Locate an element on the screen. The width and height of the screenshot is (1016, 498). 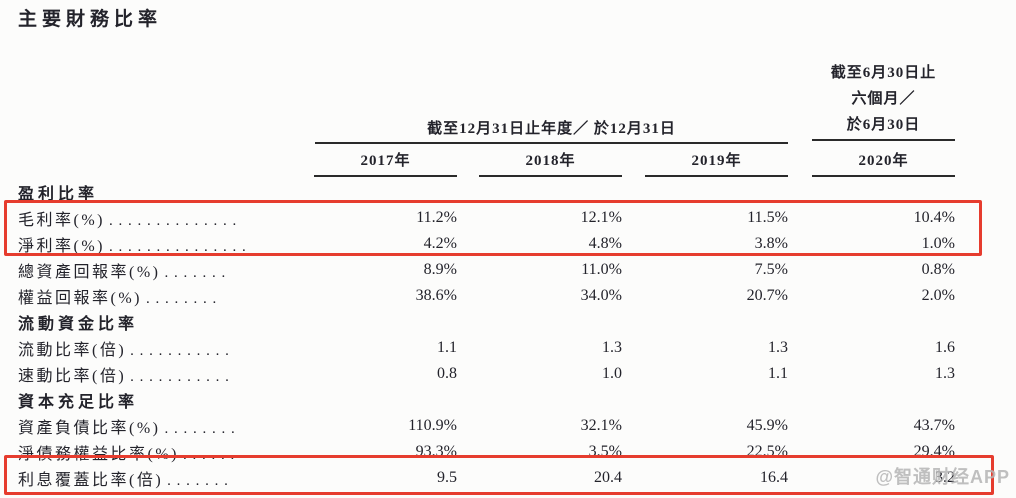
year-label: 2017年 is located at coordinates (385, 163).